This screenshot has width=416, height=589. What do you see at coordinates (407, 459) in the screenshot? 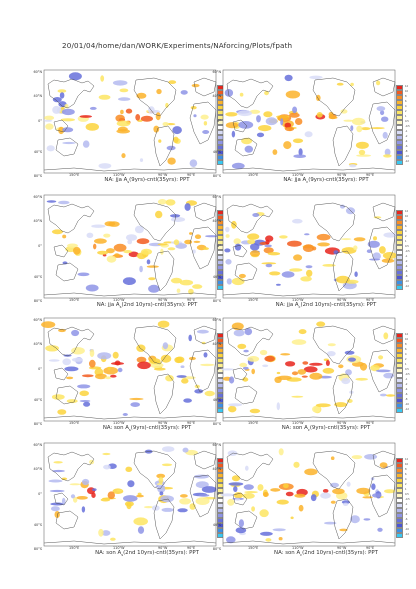
I see `colorbar-label: 12` at bounding box center [407, 459].